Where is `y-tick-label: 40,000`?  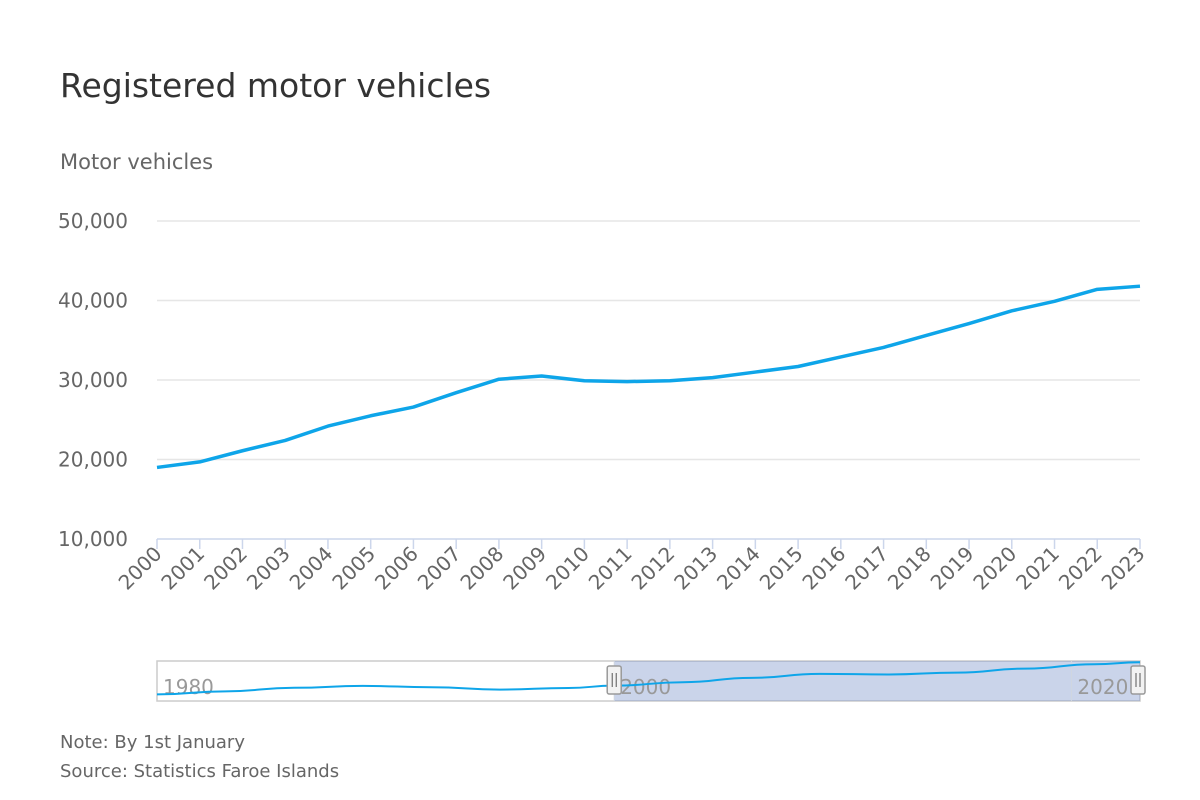 y-tick-label: 40,000 is located at coordinates (93, 301).